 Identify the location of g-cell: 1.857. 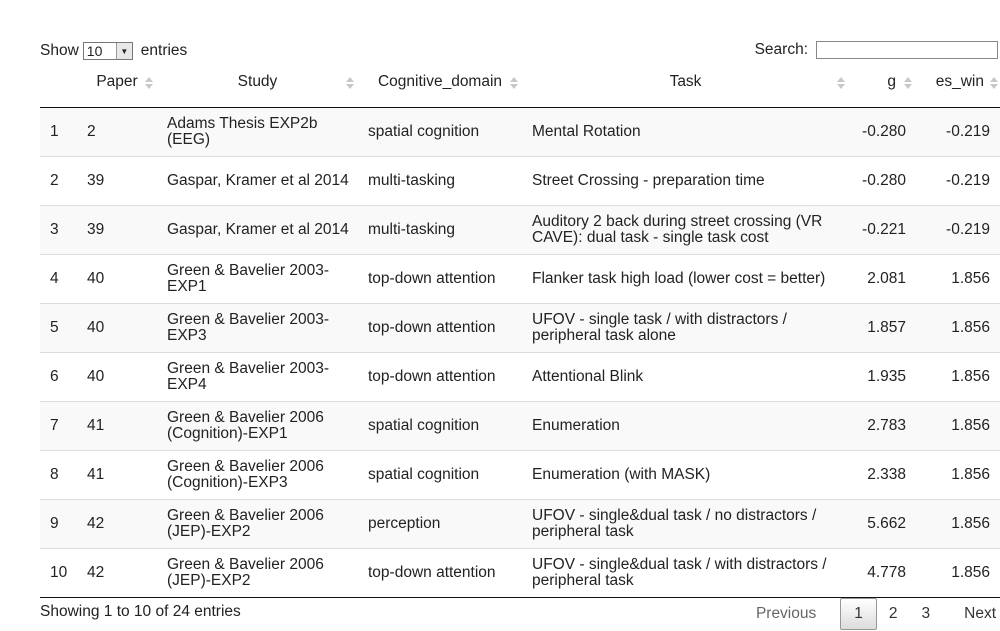
(882, 328).